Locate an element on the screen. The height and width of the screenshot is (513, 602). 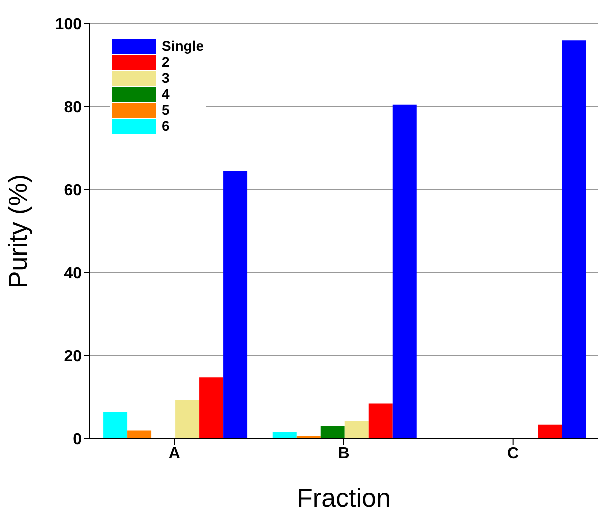
x-tick-label: C is located at coordinates (514, 453).